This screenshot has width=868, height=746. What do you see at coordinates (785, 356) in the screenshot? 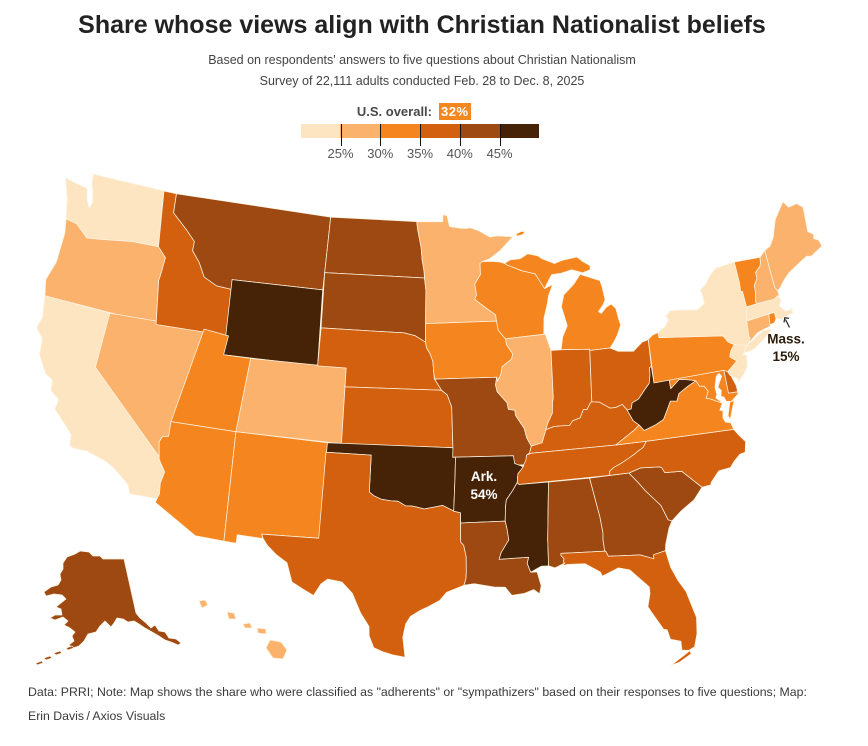
I see `svg-text: 15%` at bounding box center [785, 356].